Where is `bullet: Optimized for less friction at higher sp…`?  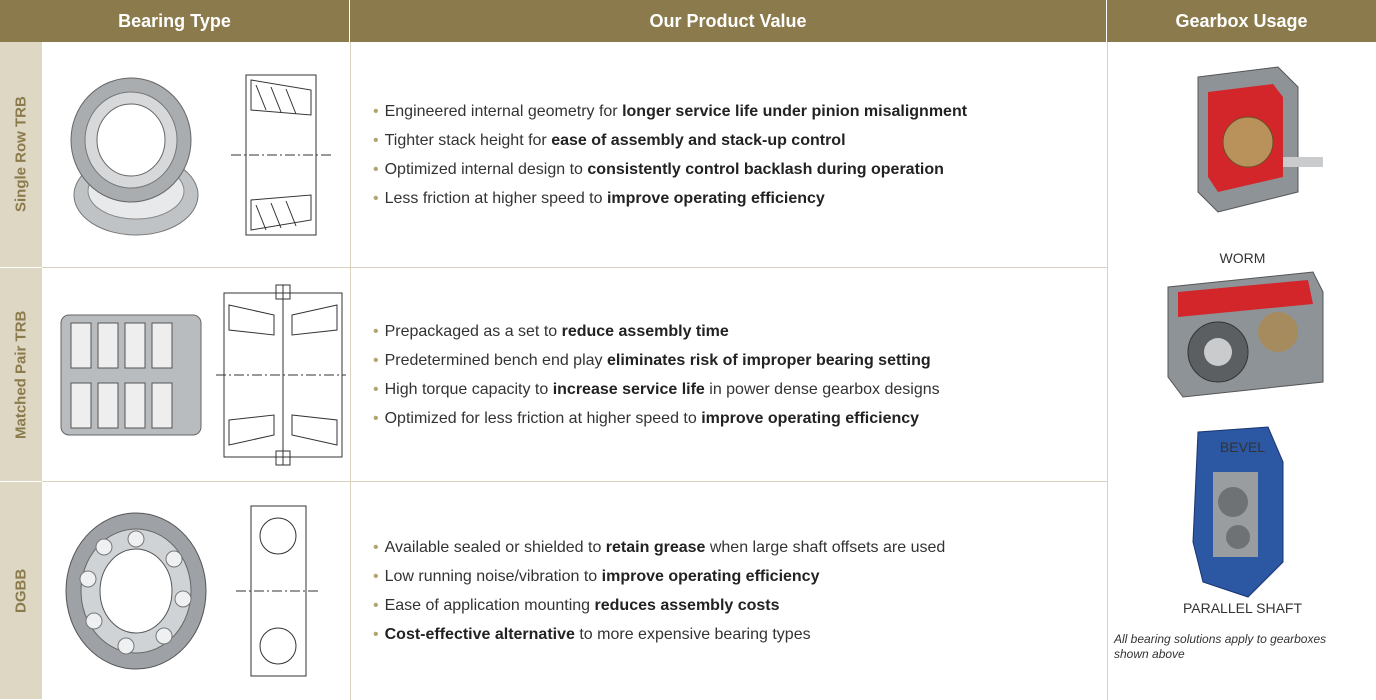 bullet: Optimized for less friction at higher sp… is located at coordinates (656, 418).